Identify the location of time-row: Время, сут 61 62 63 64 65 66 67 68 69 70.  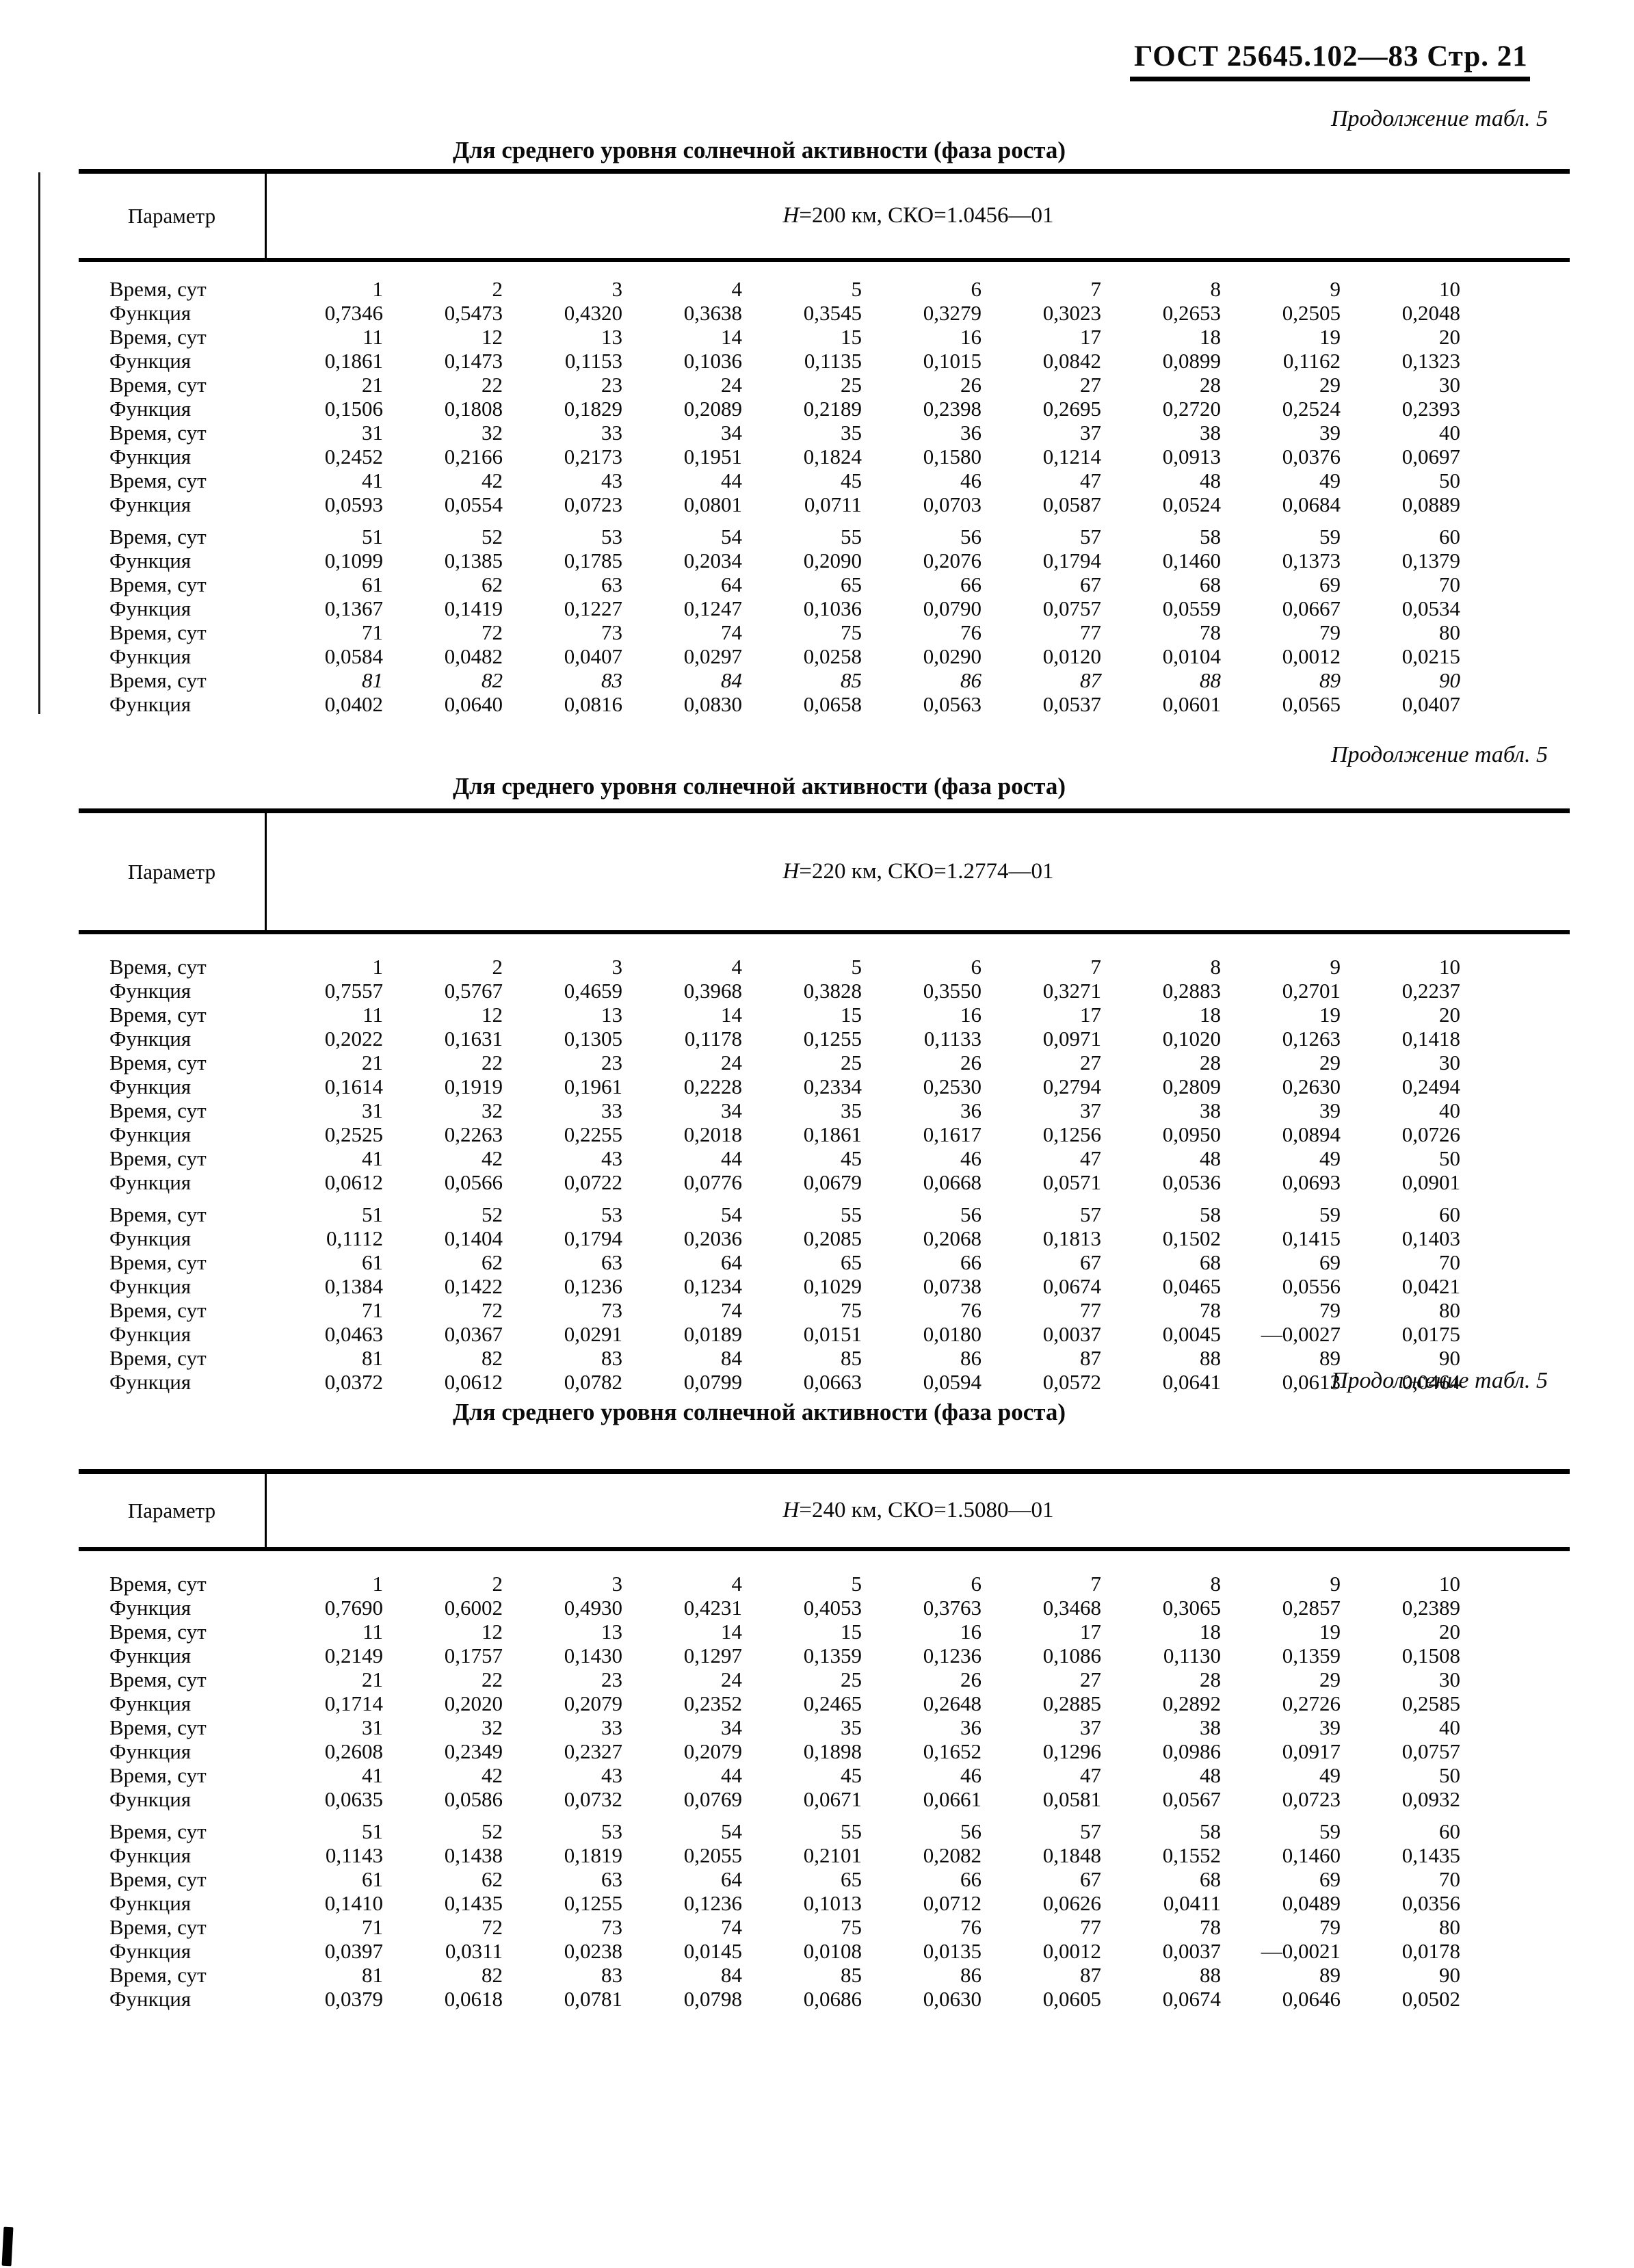
(824, 1262).